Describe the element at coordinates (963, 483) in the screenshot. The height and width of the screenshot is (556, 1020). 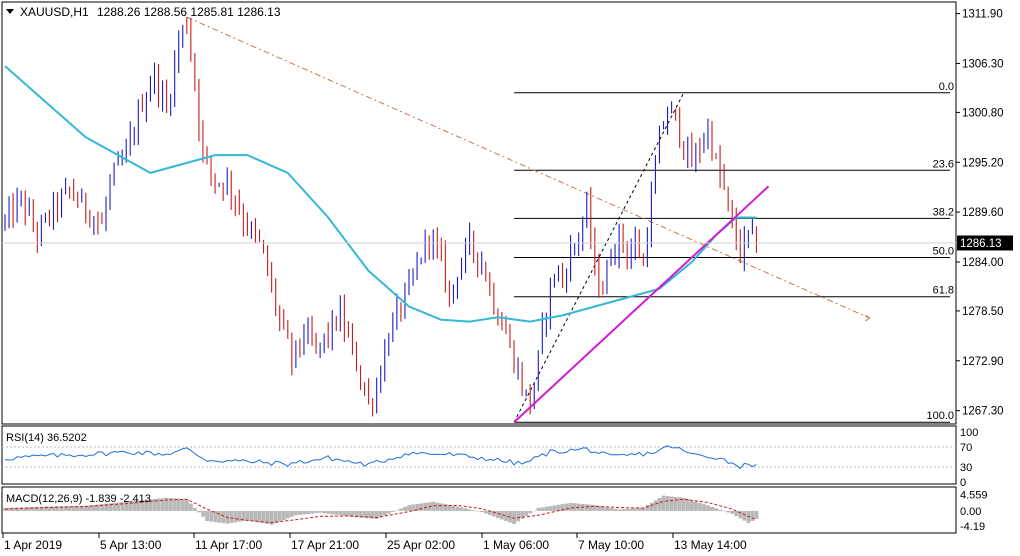
I see `rsi-tick-label: 0` at that location.